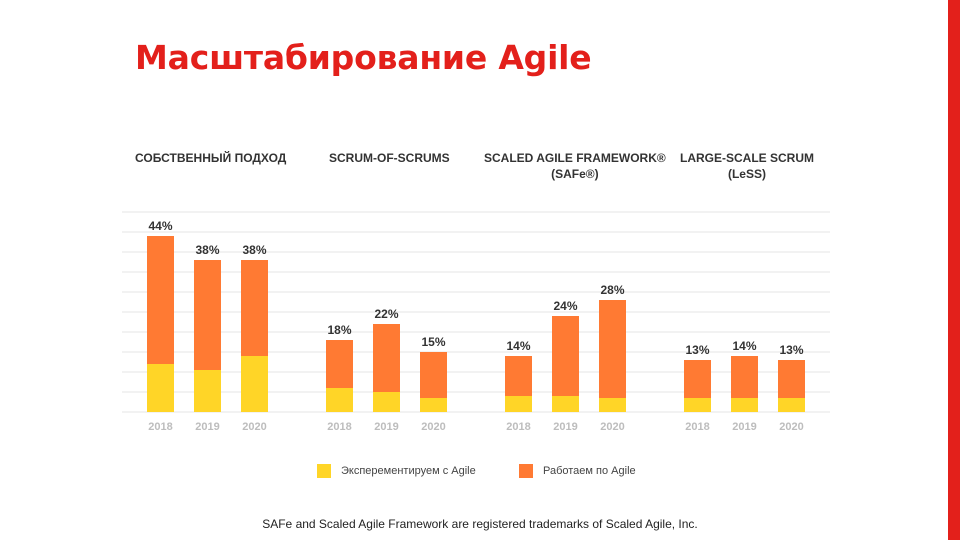 Image resolution: width=960 pixels, height=540 pixels. Describe the element at coordinates (408, 471) in the screenshot. I see `legend-label-experimenting: Эксперементируем с Agile` at that location.